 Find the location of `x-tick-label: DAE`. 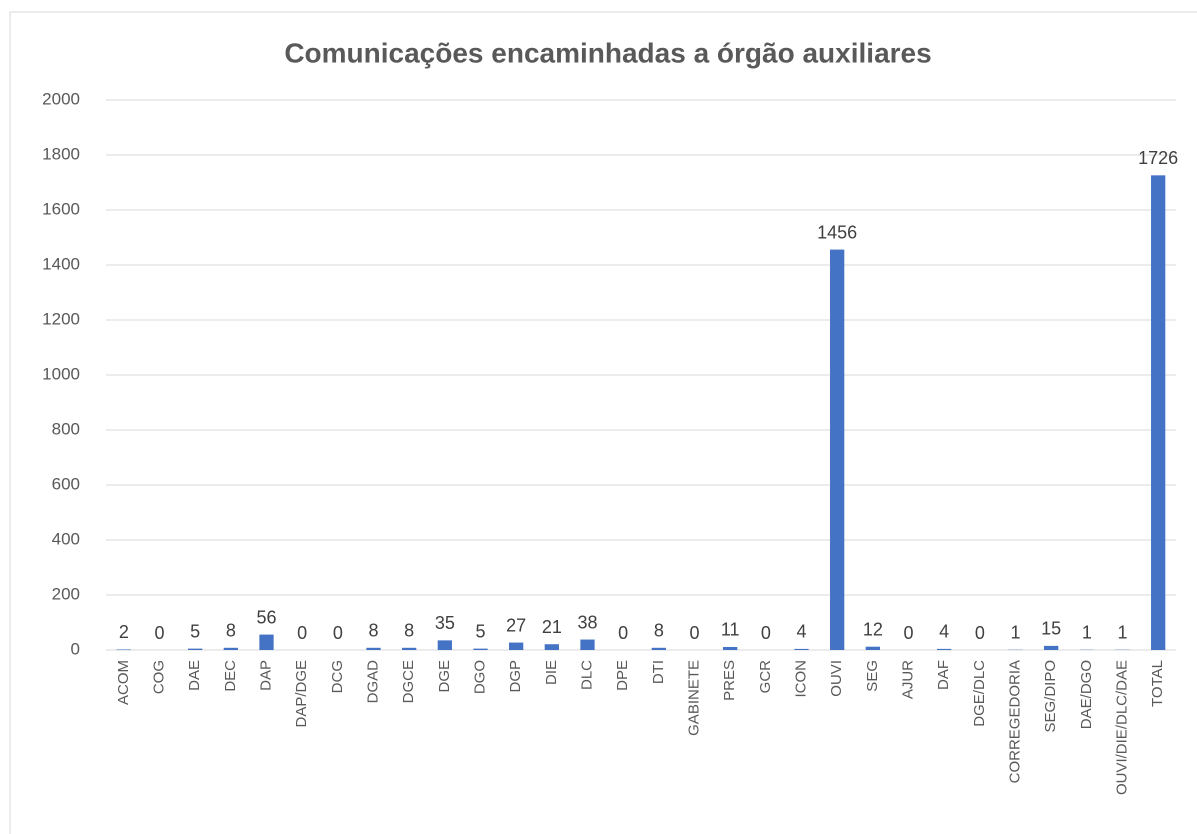

x-tick-label: DAE is located at coordinates (194, 675).